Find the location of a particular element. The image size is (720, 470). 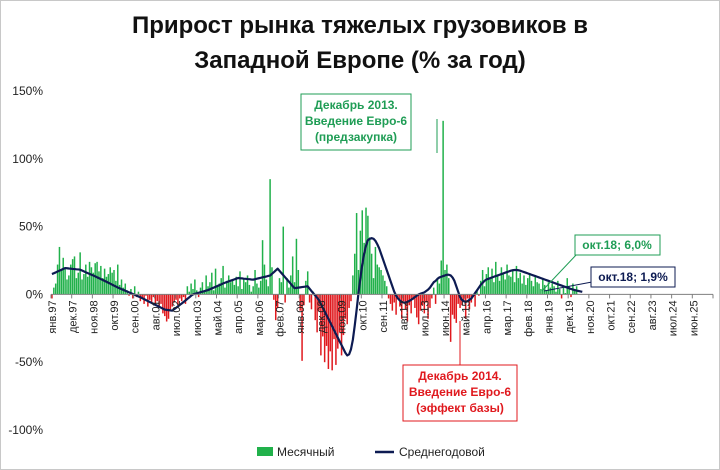

y-tick-label: 150% is located at coordinates (27, 91).